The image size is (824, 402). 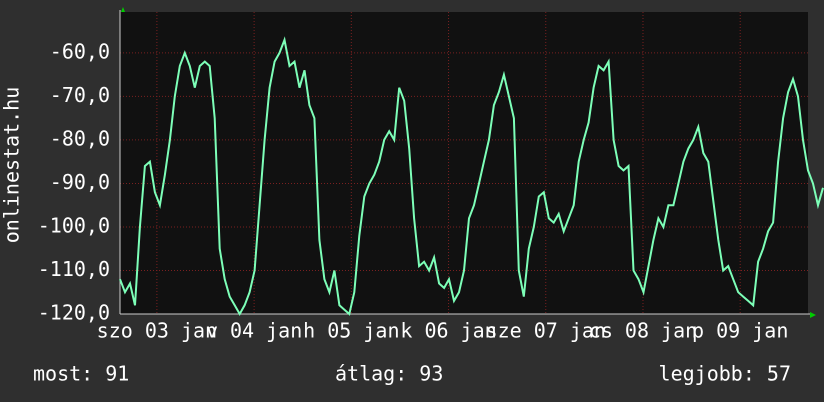 What do you see at coordinates (254, 331) in the screenshot?
I see `x-tick-label: v 04 jan` at bounding box center [254, 331].